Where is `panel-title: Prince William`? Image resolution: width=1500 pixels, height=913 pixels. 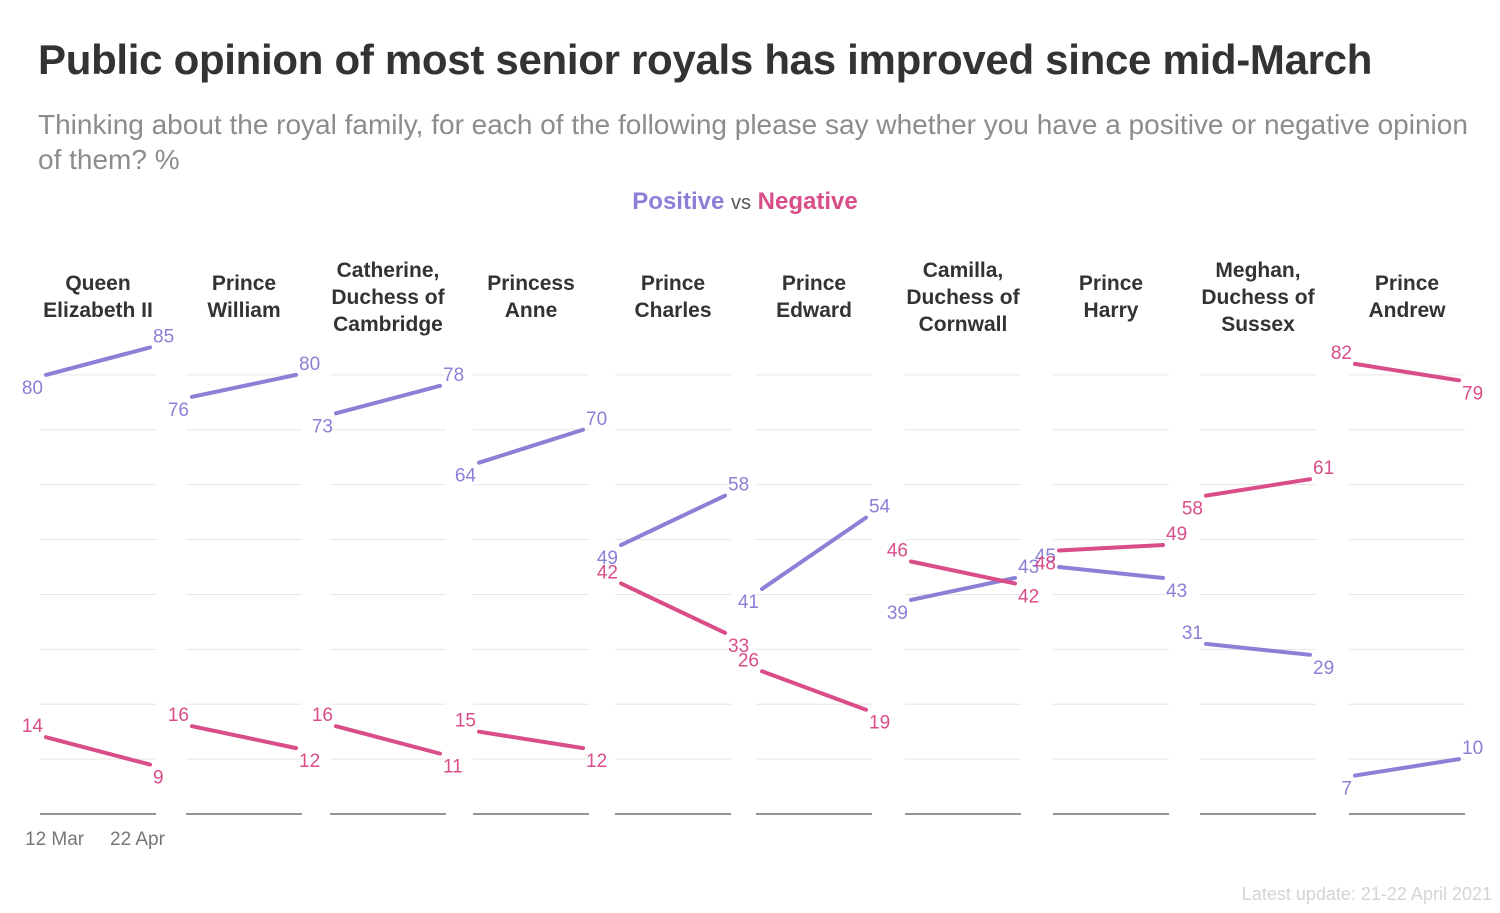 panel-title: Prince William is located at coordinates (244, 297).